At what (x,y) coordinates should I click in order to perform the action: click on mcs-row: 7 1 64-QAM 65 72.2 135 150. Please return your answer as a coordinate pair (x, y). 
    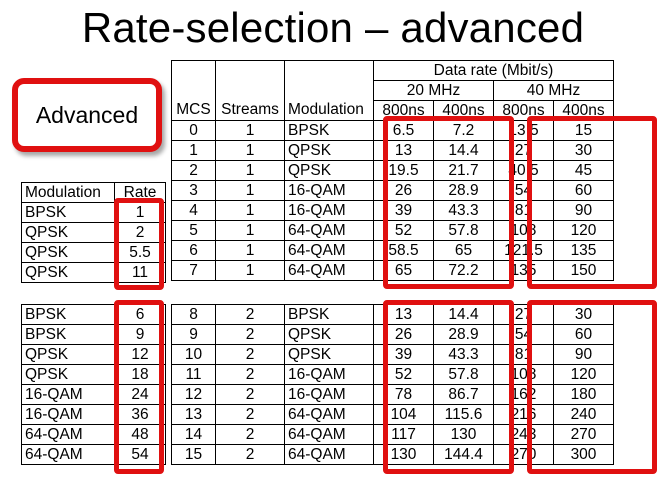
    Looking at the image, I should click on (392, 270).